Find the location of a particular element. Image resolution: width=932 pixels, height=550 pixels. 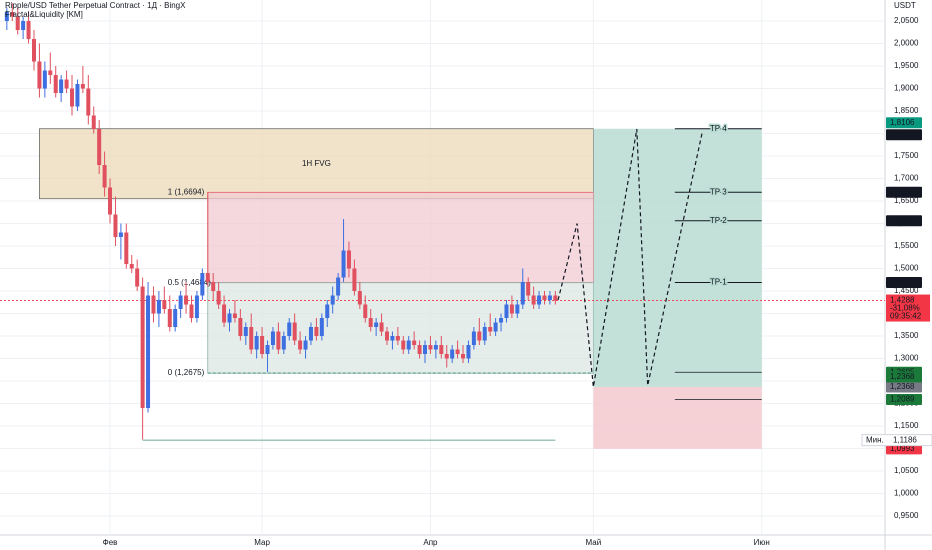

tp-label: TP 4 is located at coordinates (718, 128).